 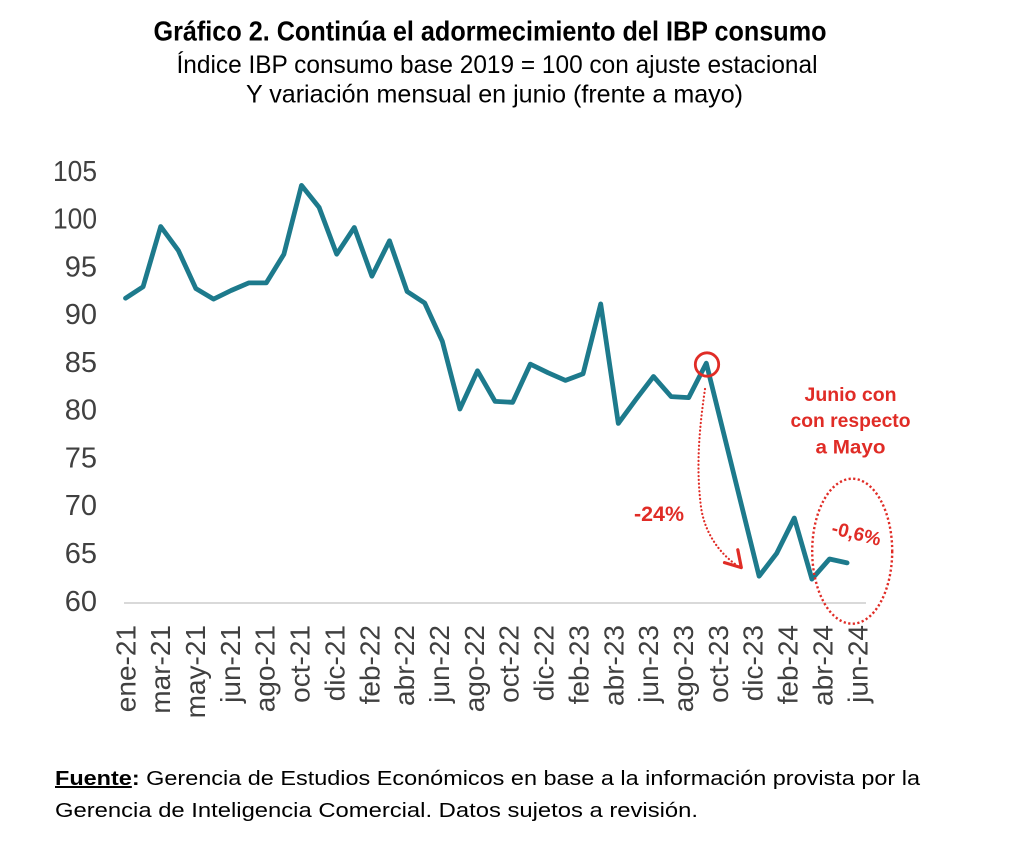 What do you see at coordinates (509, 664) in the screenshot?
I see `svg-text: oct-22` at bounding box center [509, 664].